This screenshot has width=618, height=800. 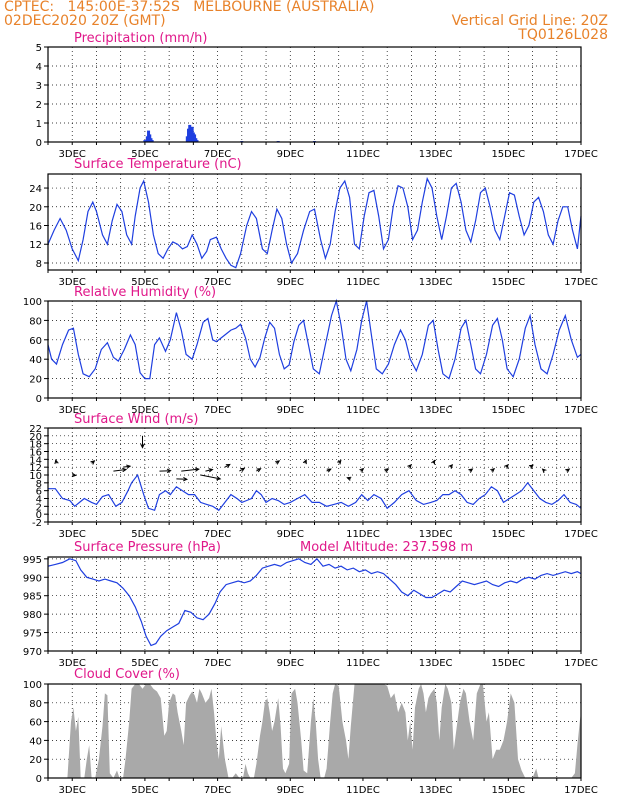 What do you see at coordinates (35, 741) in the screenshot?
I see `cloud-ytick-label: 40` at bounding box center [35, 741].